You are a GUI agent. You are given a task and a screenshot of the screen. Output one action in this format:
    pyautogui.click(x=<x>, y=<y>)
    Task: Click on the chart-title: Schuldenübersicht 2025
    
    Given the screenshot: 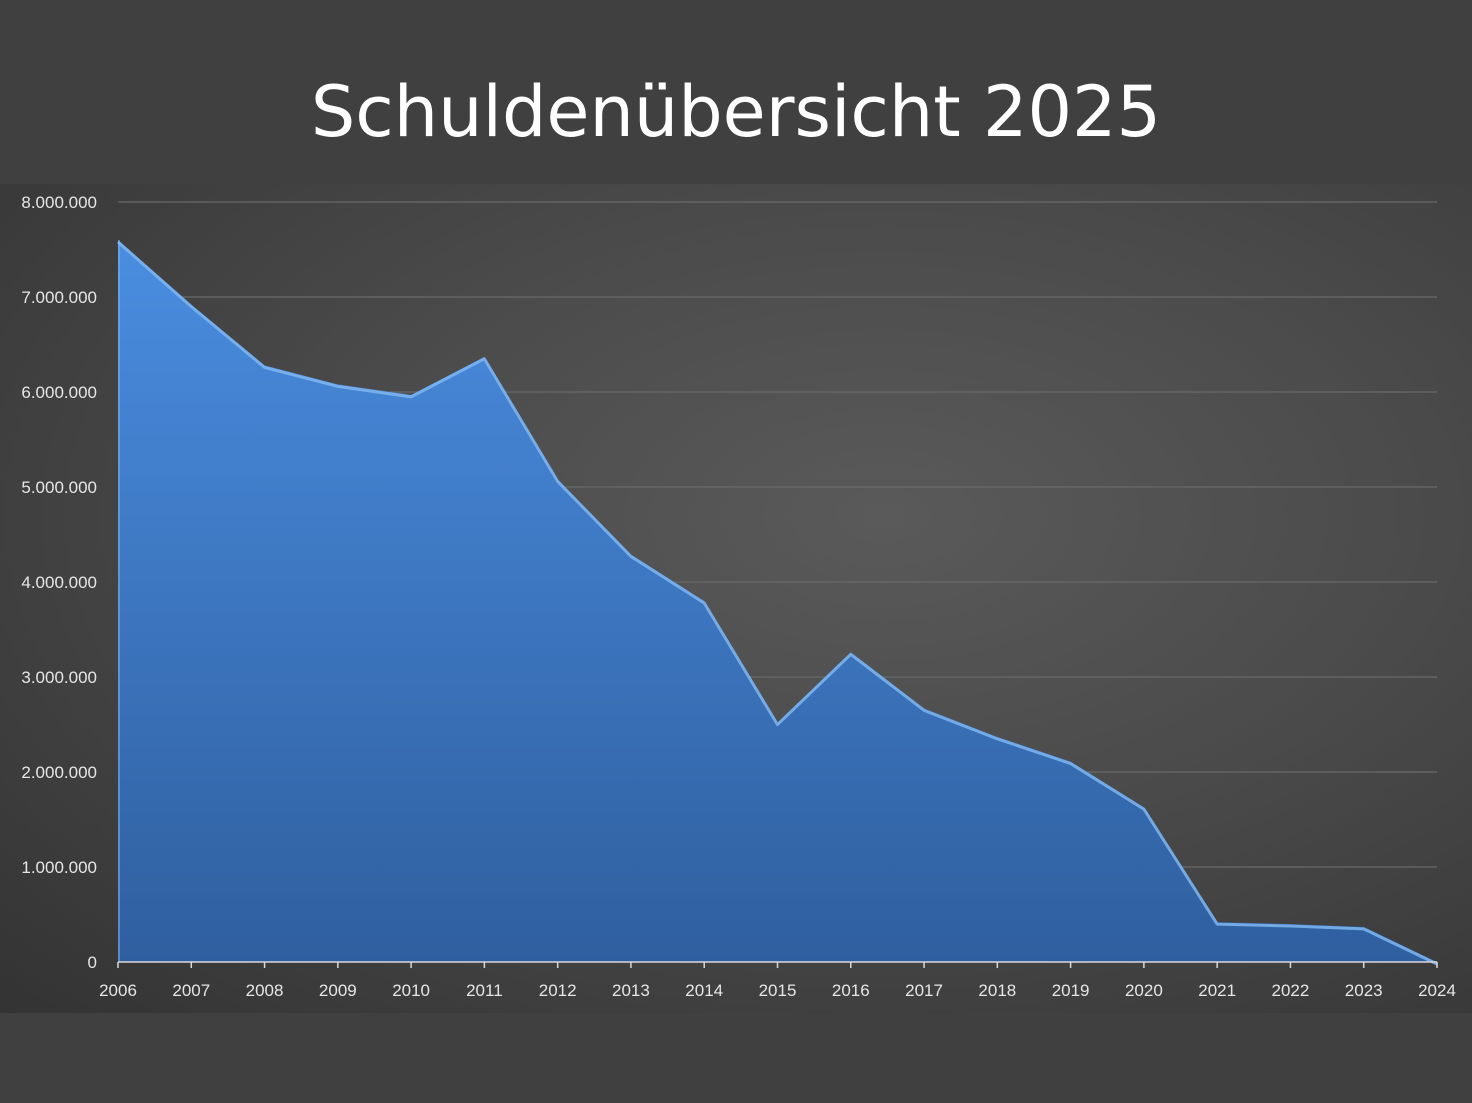 What is the action you would take?
    pyautogui.click(x=736, y=112)
    